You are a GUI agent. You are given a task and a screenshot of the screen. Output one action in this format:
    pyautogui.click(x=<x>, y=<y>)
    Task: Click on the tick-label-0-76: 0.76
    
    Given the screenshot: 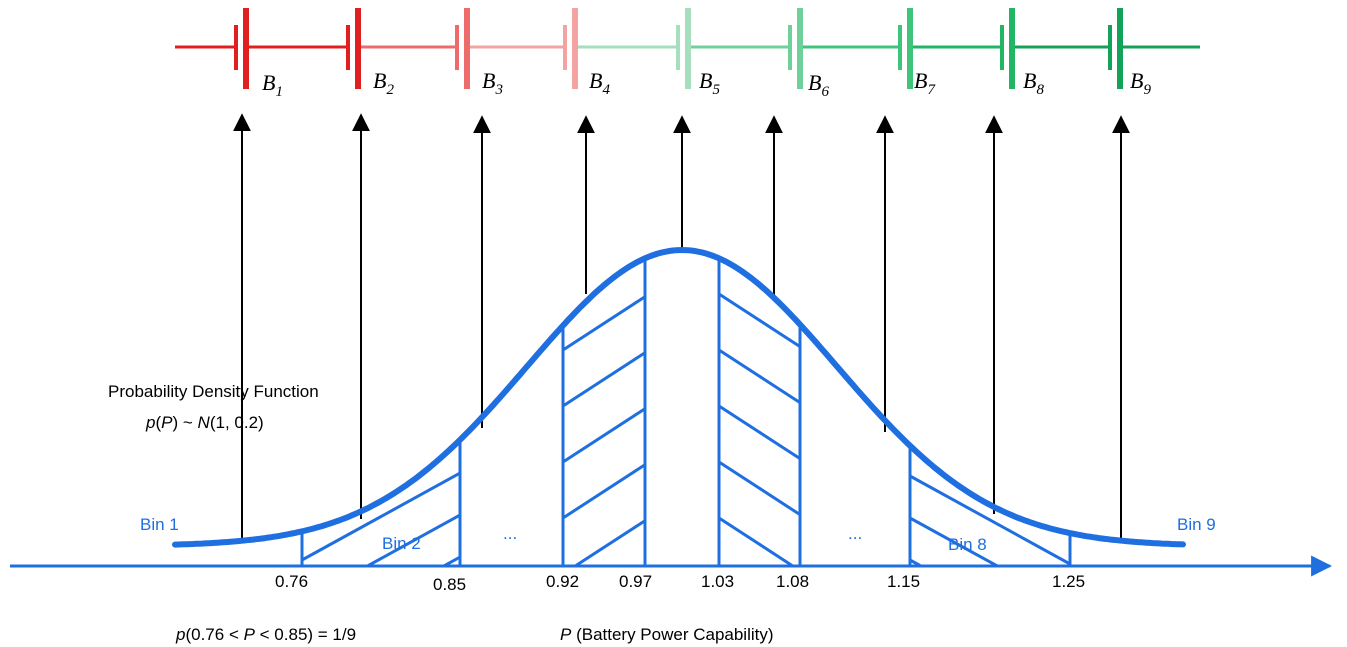 What is the action you would take?
    pyautogui.click(x=291, y=581)
    